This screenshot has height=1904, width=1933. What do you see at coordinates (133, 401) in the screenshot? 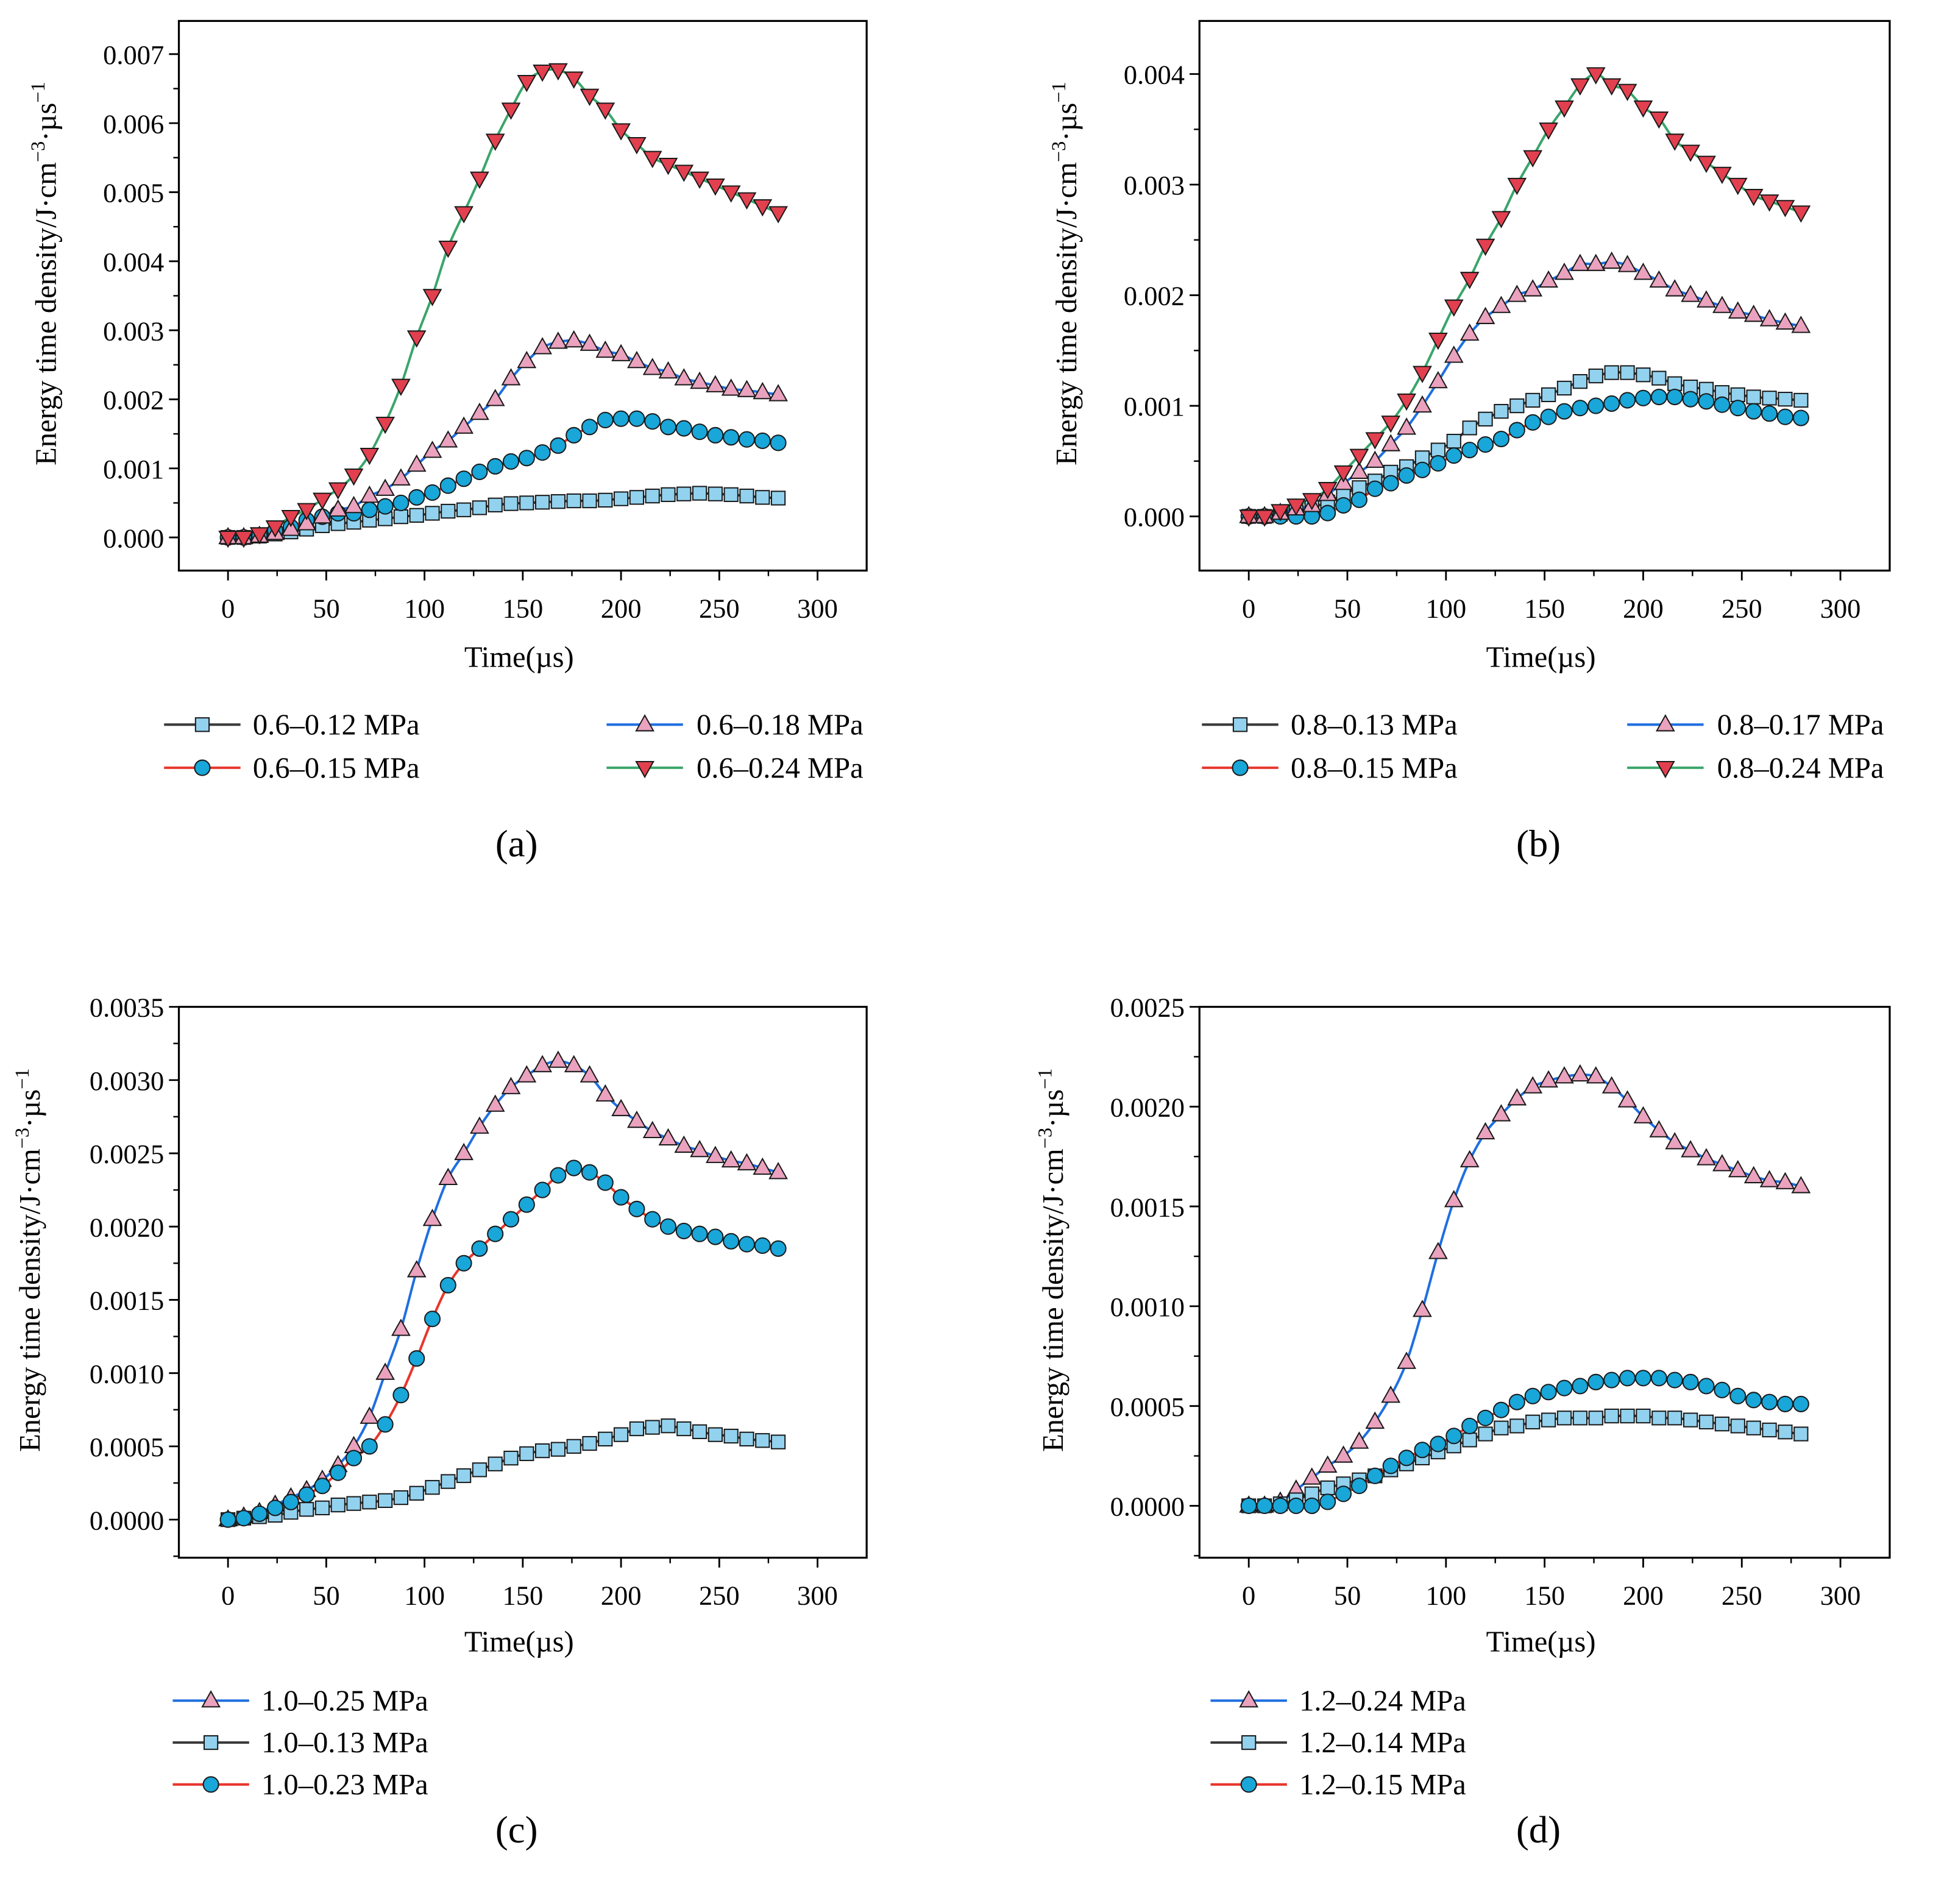
I see `y-tick-label: 0.002` at bounding box center [133, 401].